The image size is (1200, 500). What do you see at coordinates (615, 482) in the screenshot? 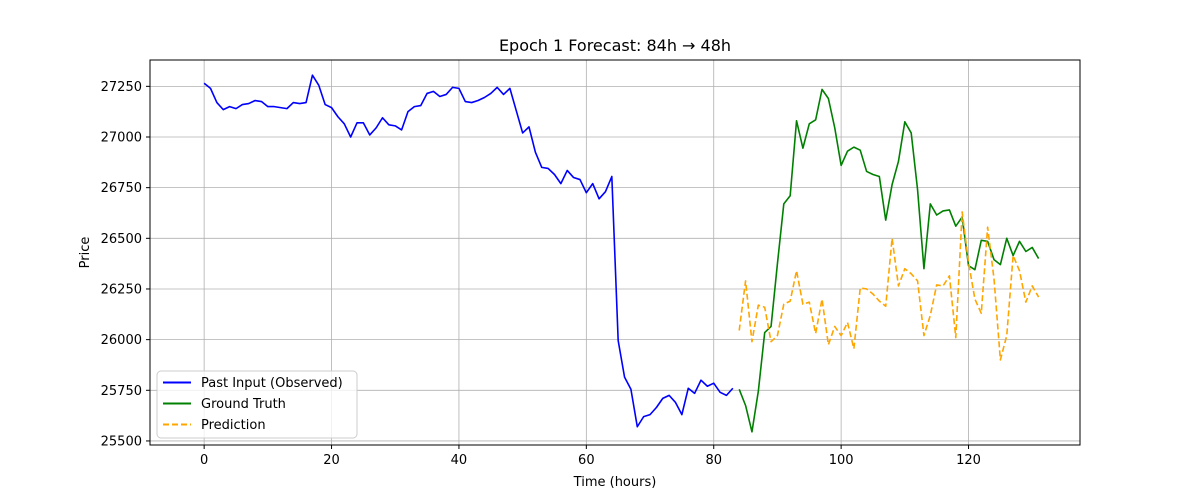
I see `x-axis-title: Time (hours)` at bounding box center [615, 482].